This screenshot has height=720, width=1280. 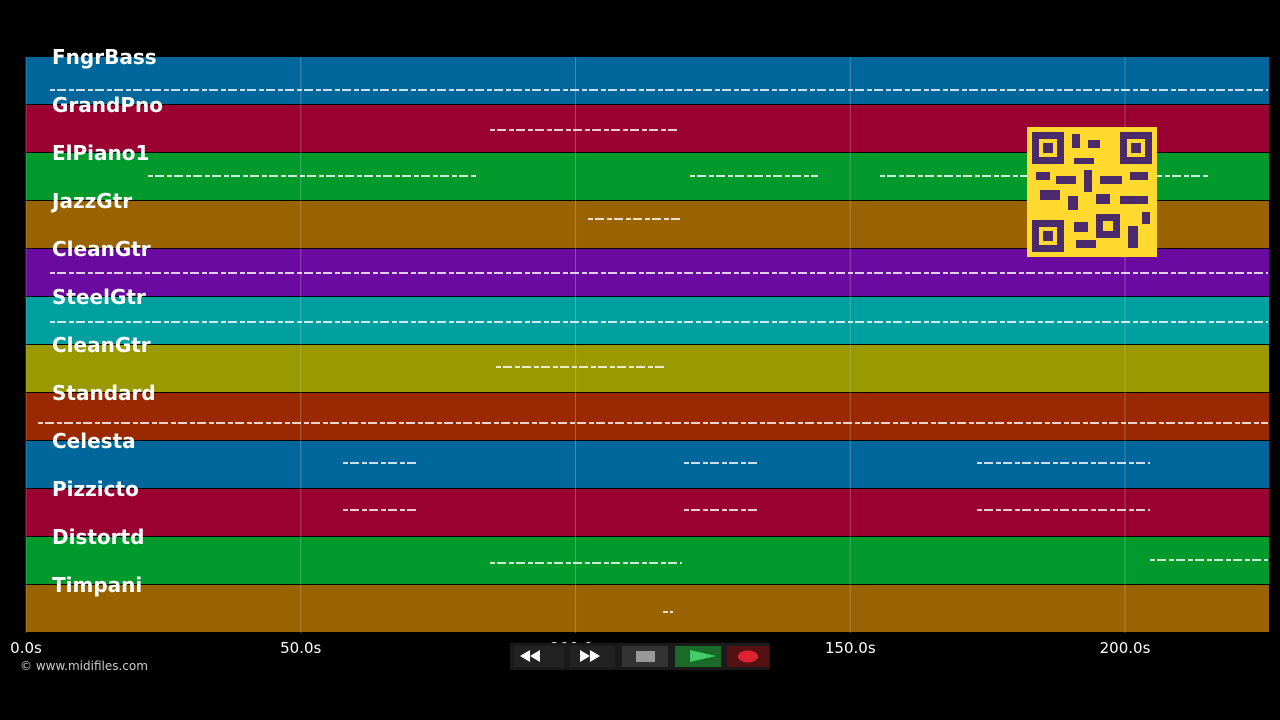 What do you see at coordinates (104, 57) in the screenshot?
I see `track-name: FngrBass` at bounding box center [104, 57].